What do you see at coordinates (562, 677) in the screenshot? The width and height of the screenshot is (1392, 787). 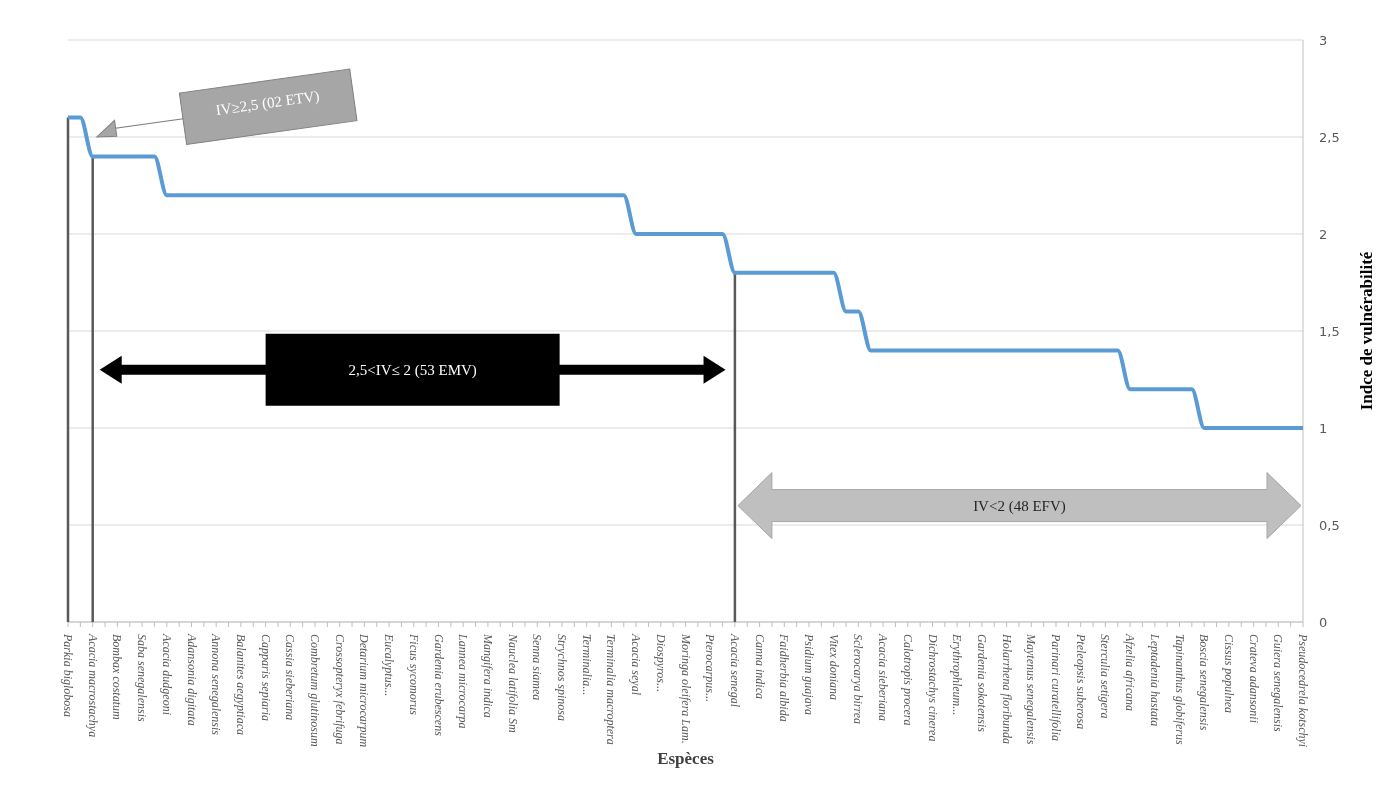 I see `x-tick-label: Strychnos spinosa` at bounding box center [562, 677].